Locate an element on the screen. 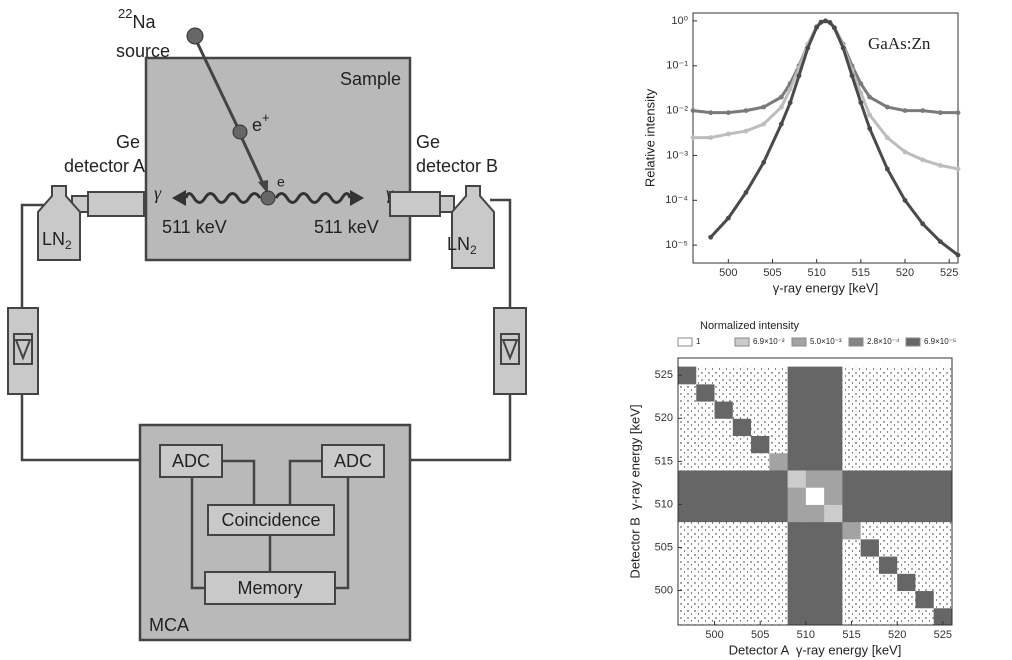 The height and width of the screenshot is (660, 1012). y-tick-label: 510 is located at coordinates (664, 504).